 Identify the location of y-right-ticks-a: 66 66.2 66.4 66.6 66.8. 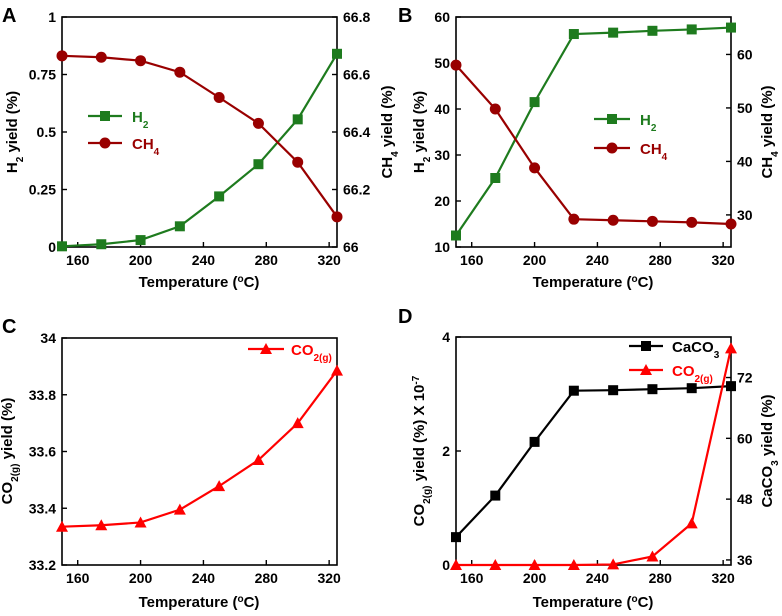
(351, 132).